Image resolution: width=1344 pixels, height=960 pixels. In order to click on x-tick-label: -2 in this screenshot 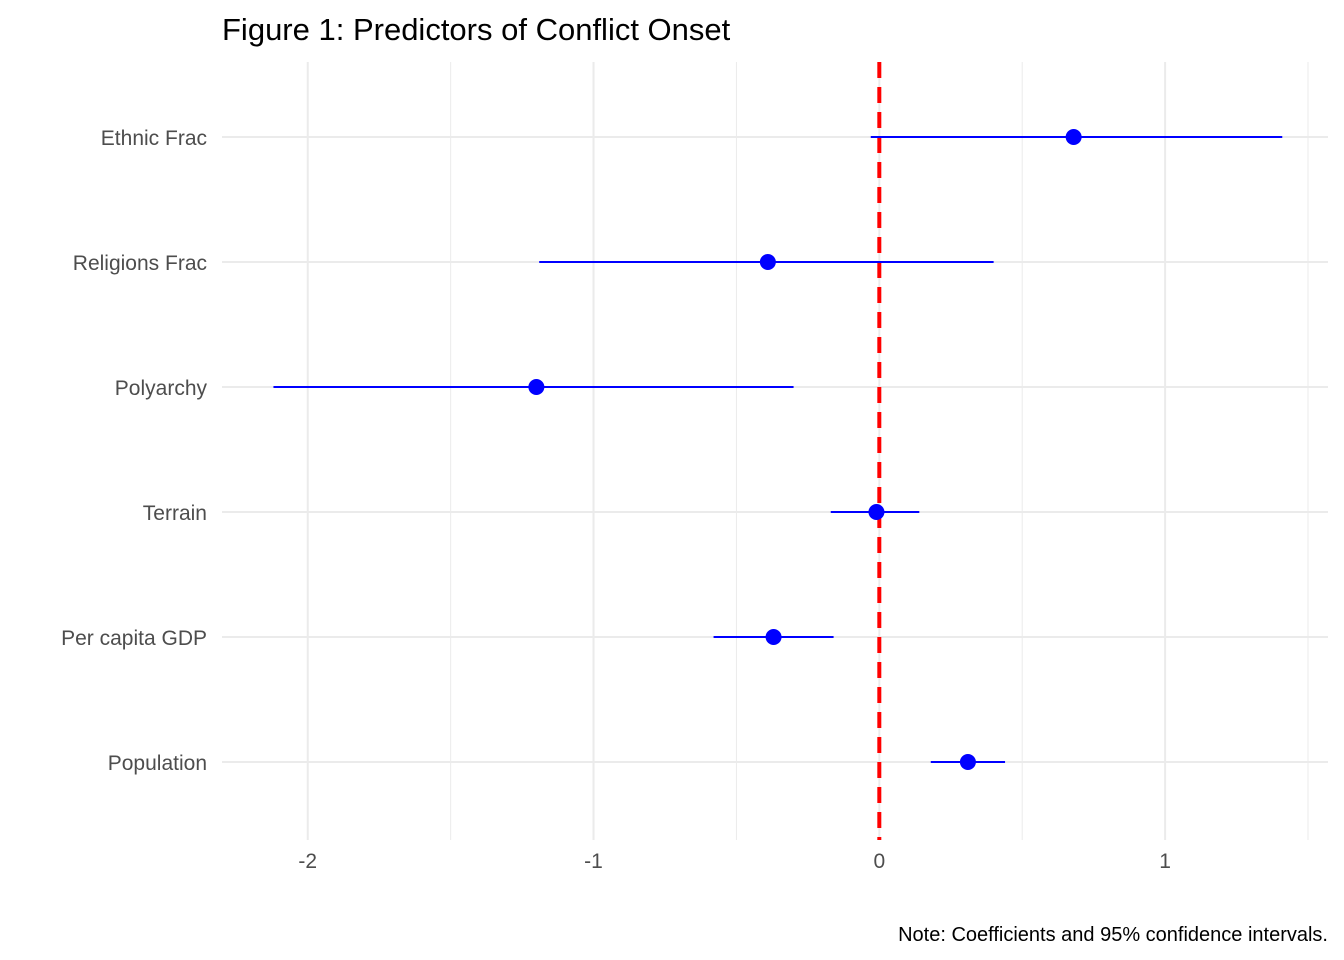, I will do `click(307, 861)`.